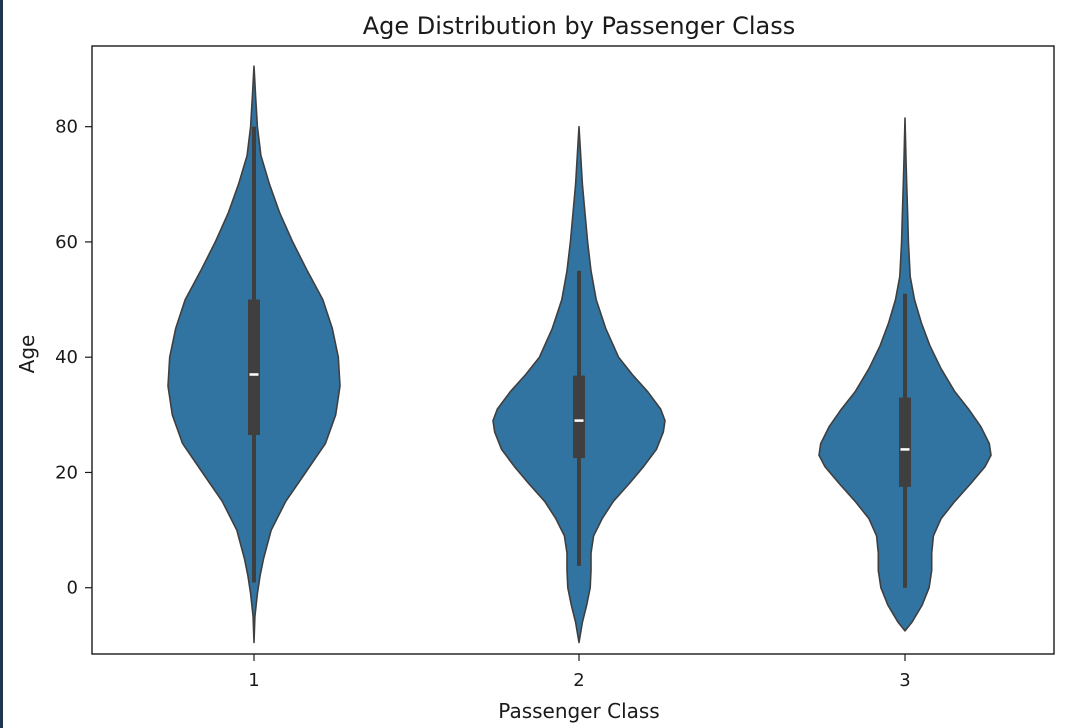  I want to click on x-tick-label: 2, so click(578, 680).